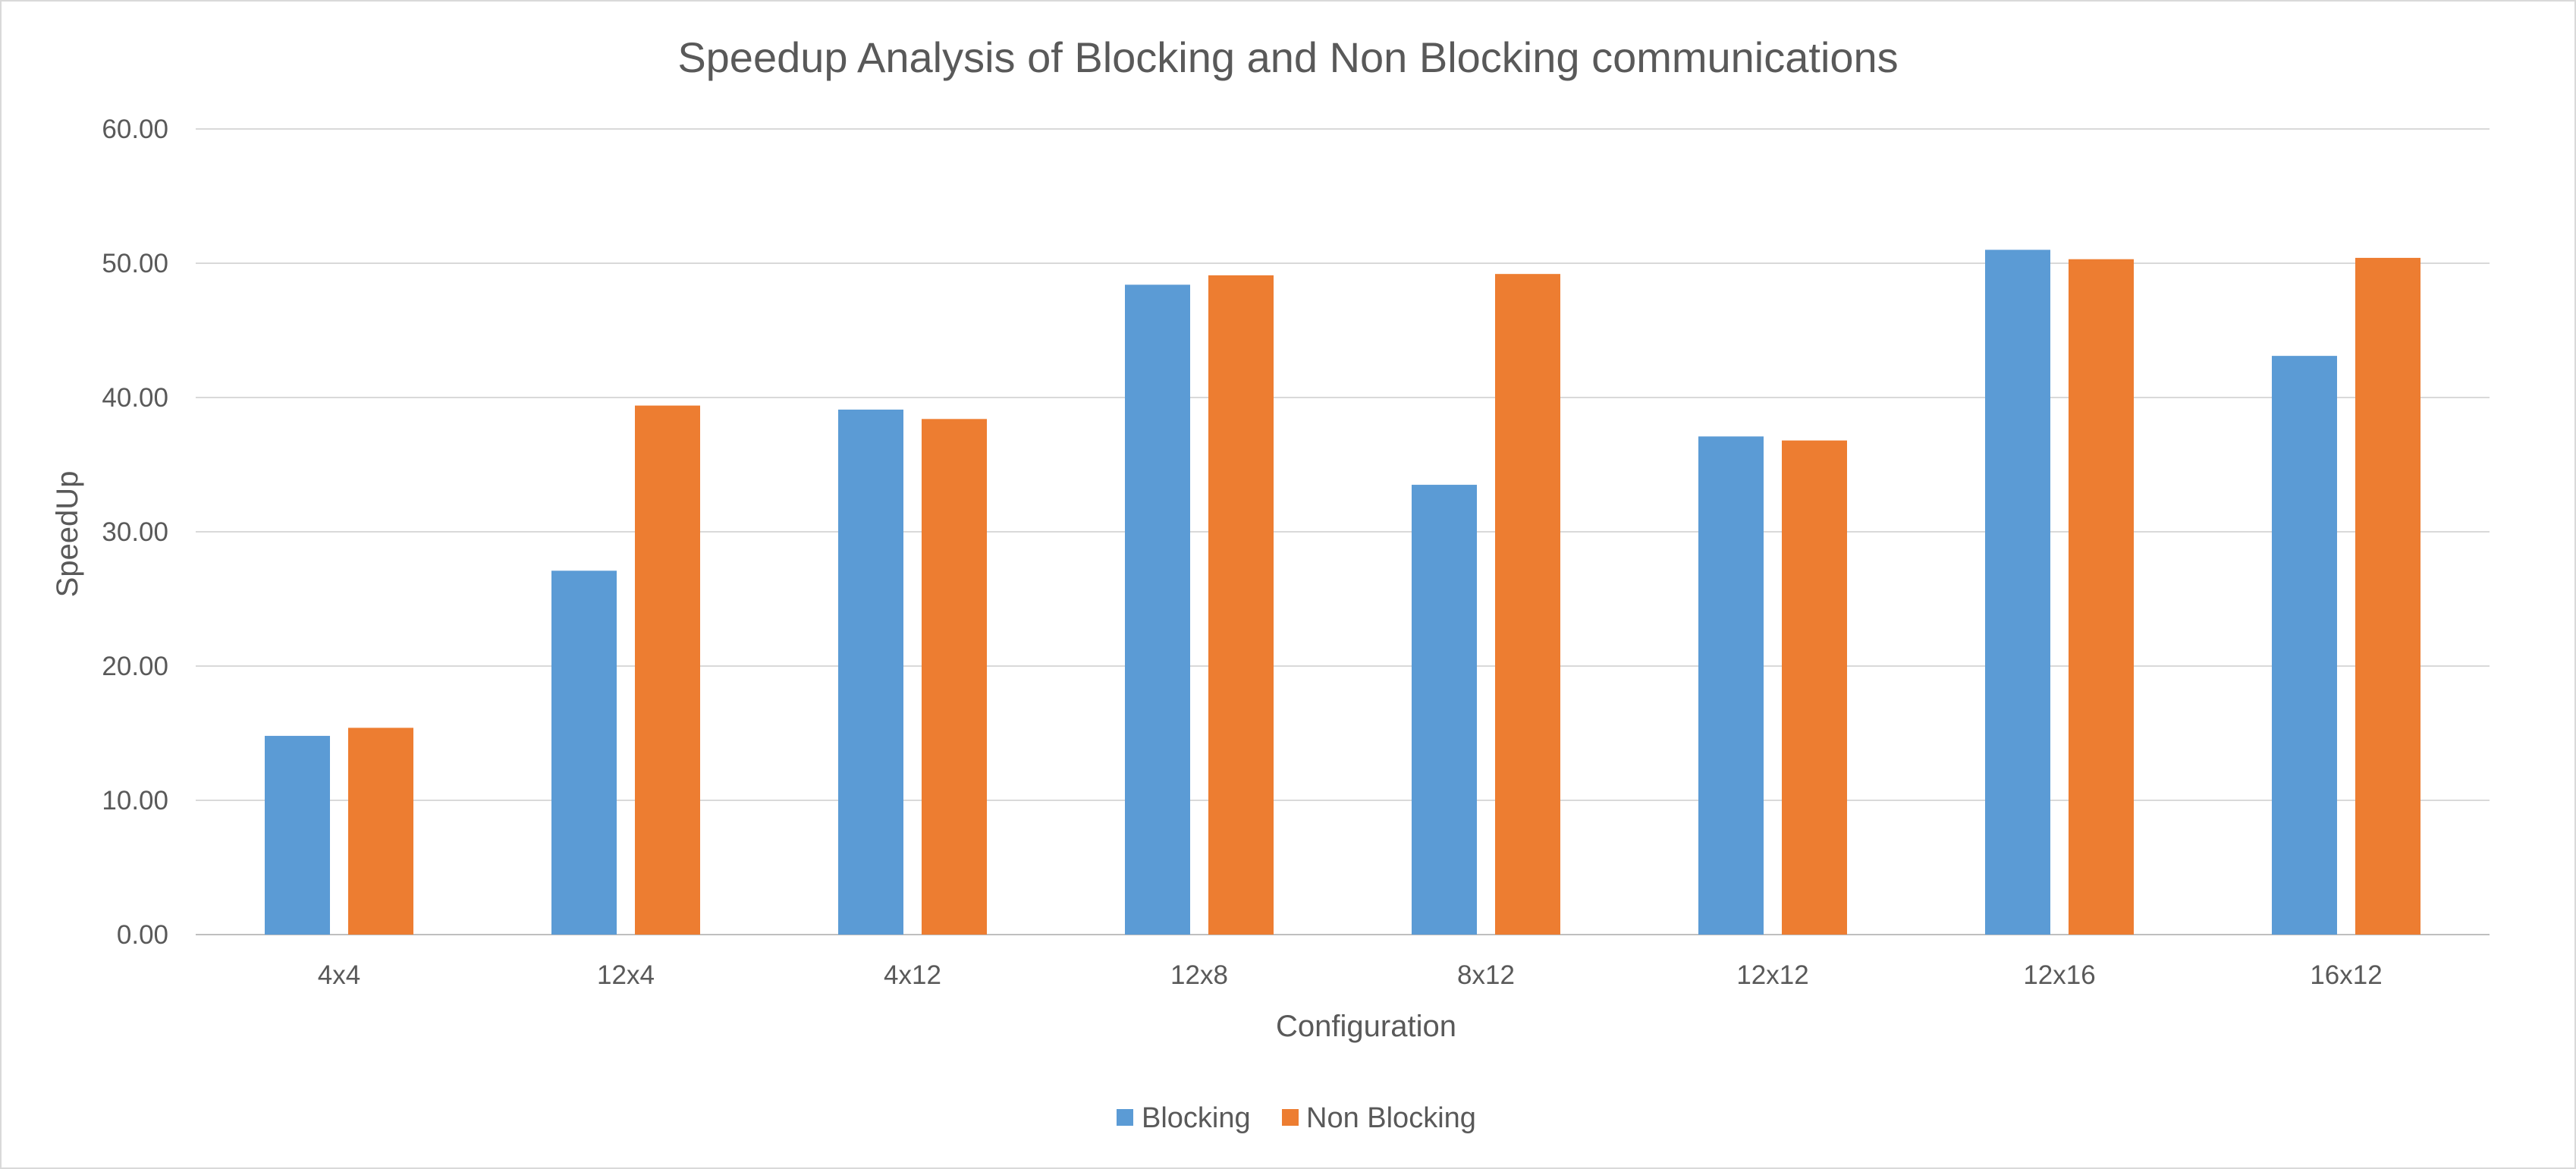  What do you see at coordinates (2101, 597) in the screenshot?
I see `bar-non-blocking-12x16` at bounding box center [2101, 597].